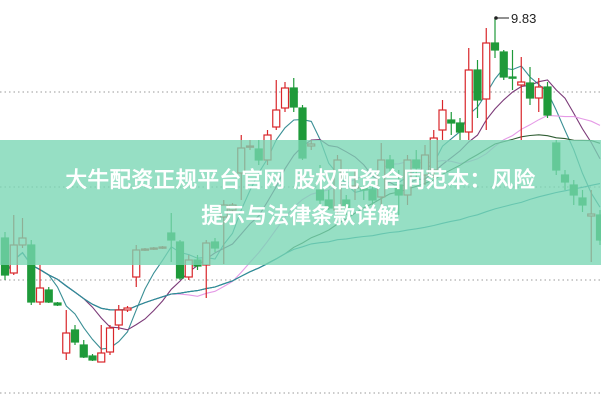  I want to click on max-price-annotation: 9.83, so click(515, 18).